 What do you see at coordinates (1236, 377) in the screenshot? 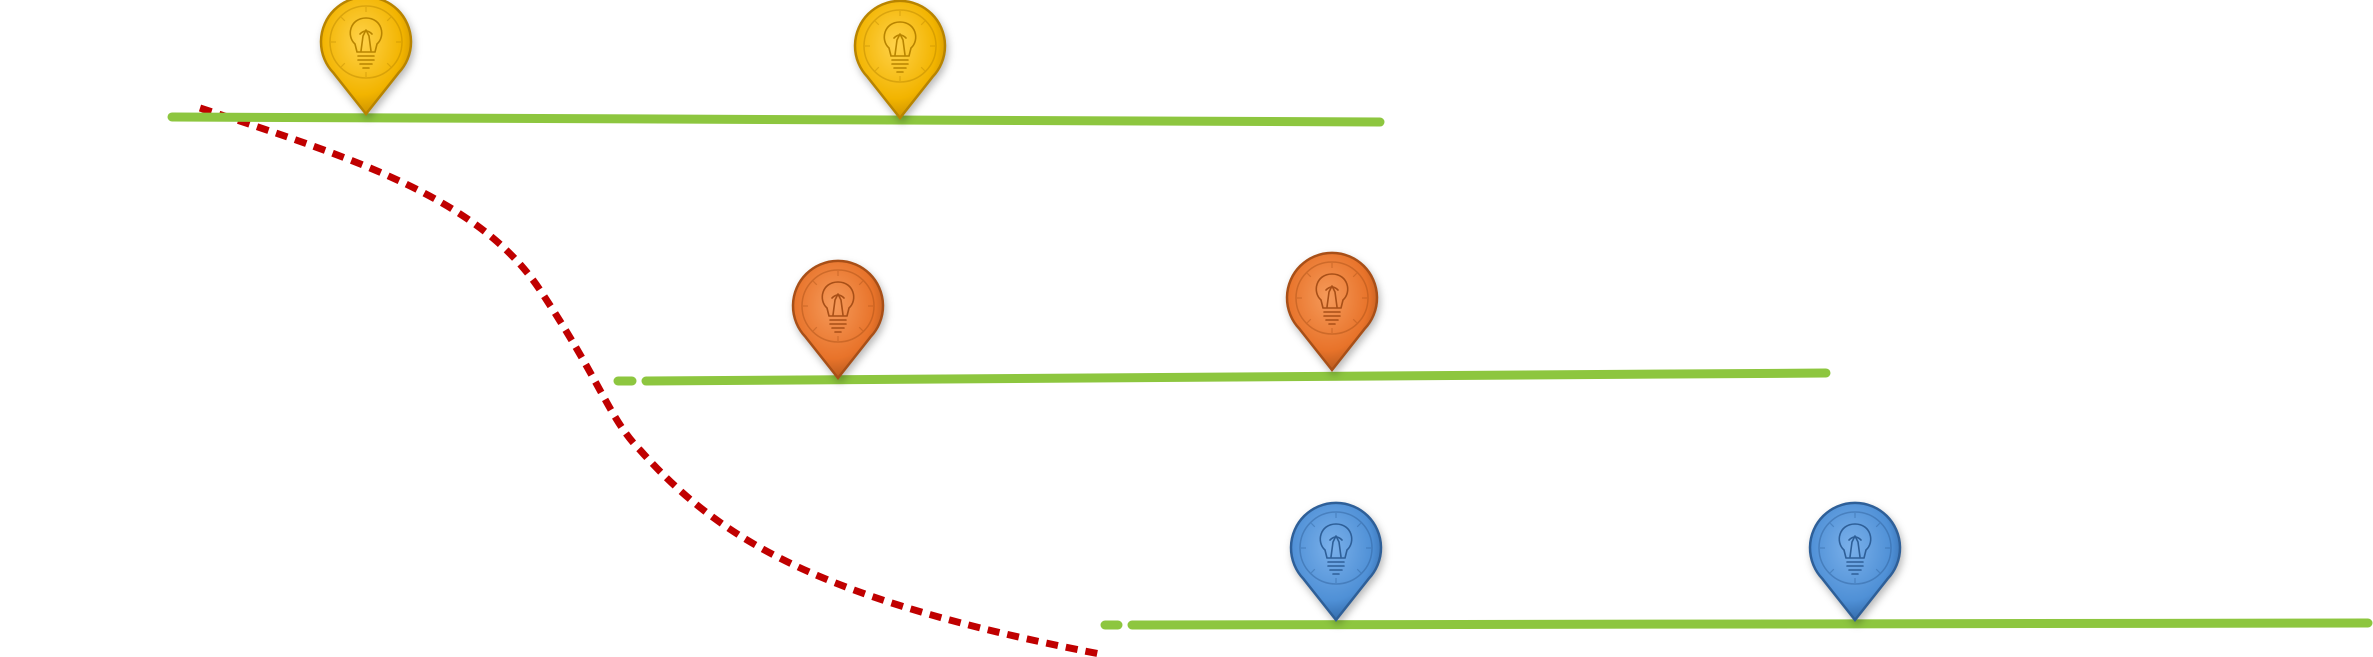
I see `timeline-middle` at bounding box center [1236, 377].